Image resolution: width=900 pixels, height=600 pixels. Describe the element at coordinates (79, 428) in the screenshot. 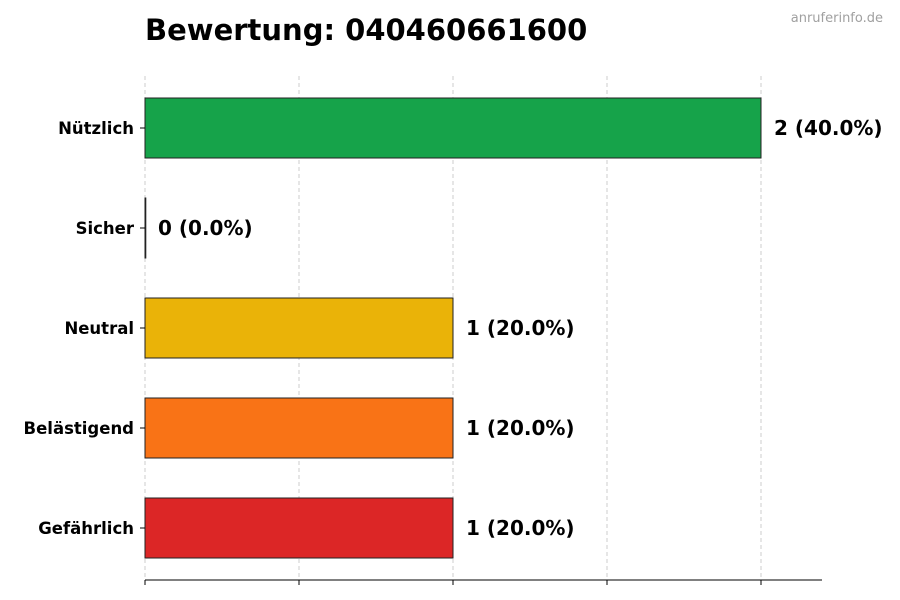

I see `category-label: Belästigend` at that location.